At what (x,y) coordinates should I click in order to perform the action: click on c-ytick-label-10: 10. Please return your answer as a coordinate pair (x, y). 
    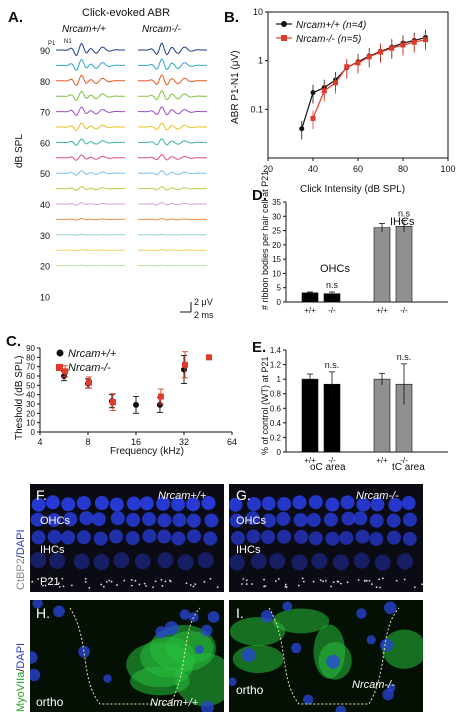
    Looking at the image, I should click on (30, 423).